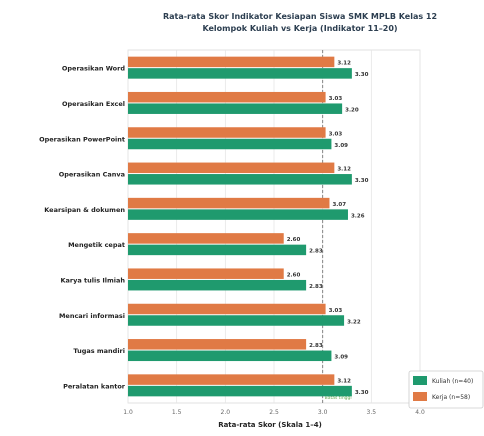 The height and width of the screenshot is (436, 484). Describe the element at coordinates (92, 175) in the screenshot. I see `category-label: Operasikan Canva` at that location.